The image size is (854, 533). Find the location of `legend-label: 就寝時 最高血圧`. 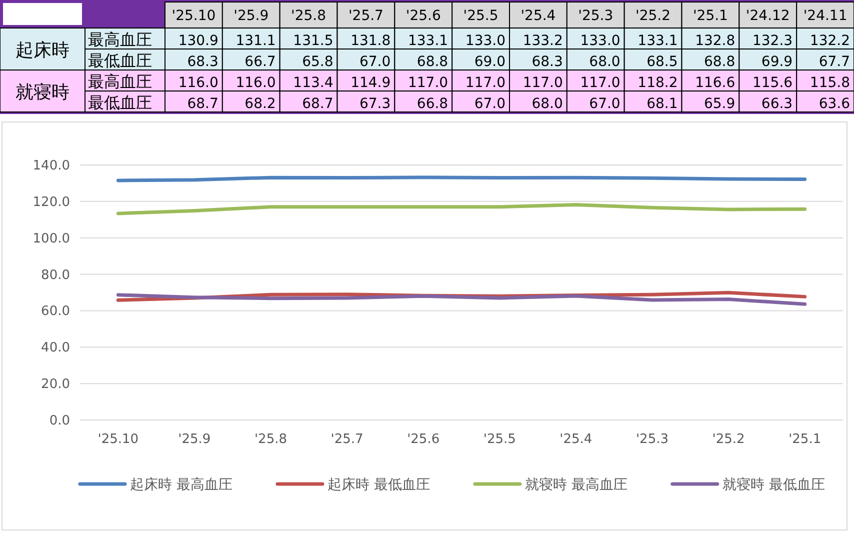

legend-label: 就寝時 最高血圧 is located at coordinates (576, 485).